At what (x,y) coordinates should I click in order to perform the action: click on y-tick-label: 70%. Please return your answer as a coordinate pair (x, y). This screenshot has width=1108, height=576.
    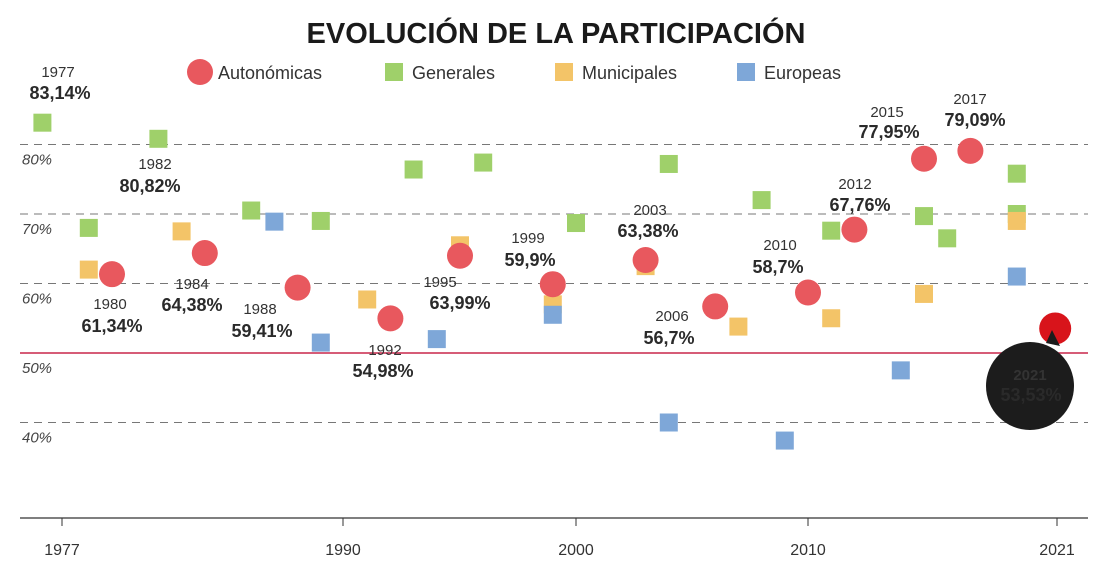
    Looking at the image, I should click on (37, 229).